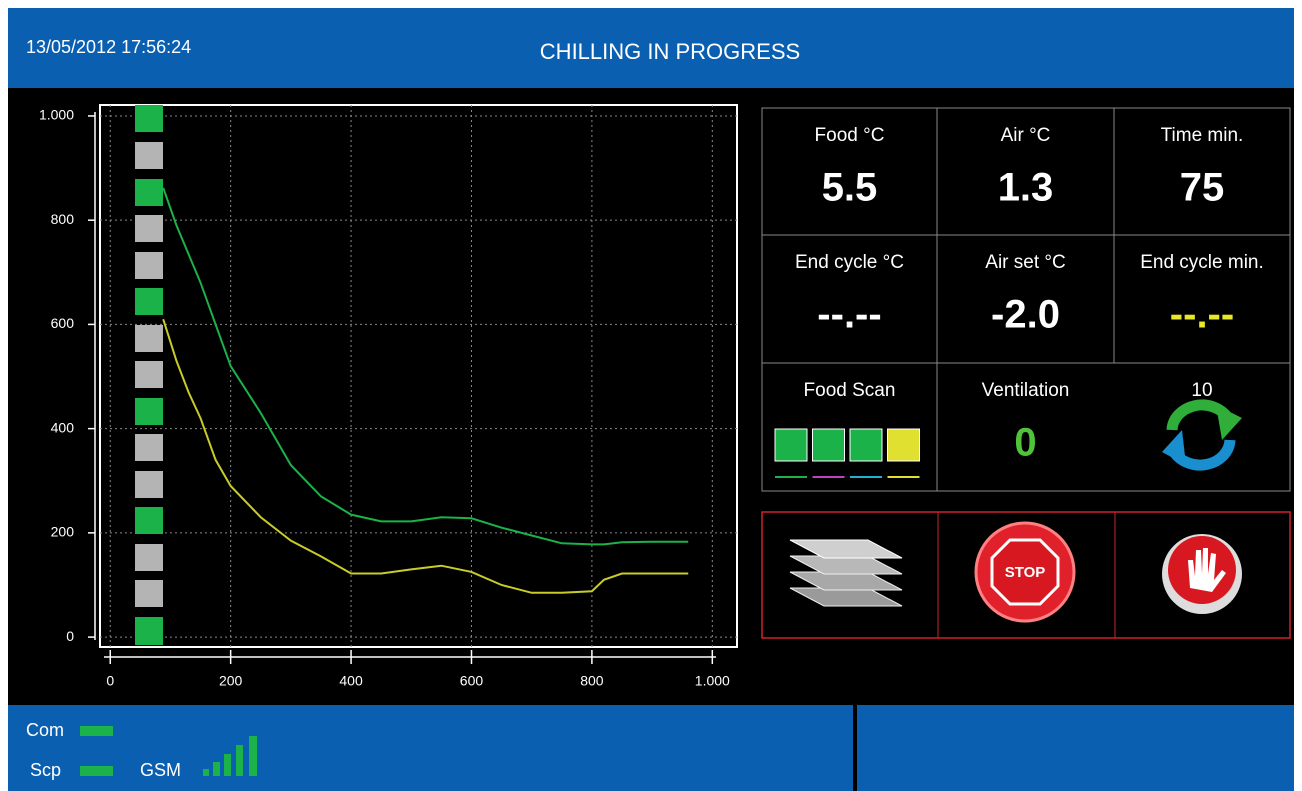  Describe the element at coordinates (1202, 188) in the screenshot. I see `cell-value: 75` at that location.